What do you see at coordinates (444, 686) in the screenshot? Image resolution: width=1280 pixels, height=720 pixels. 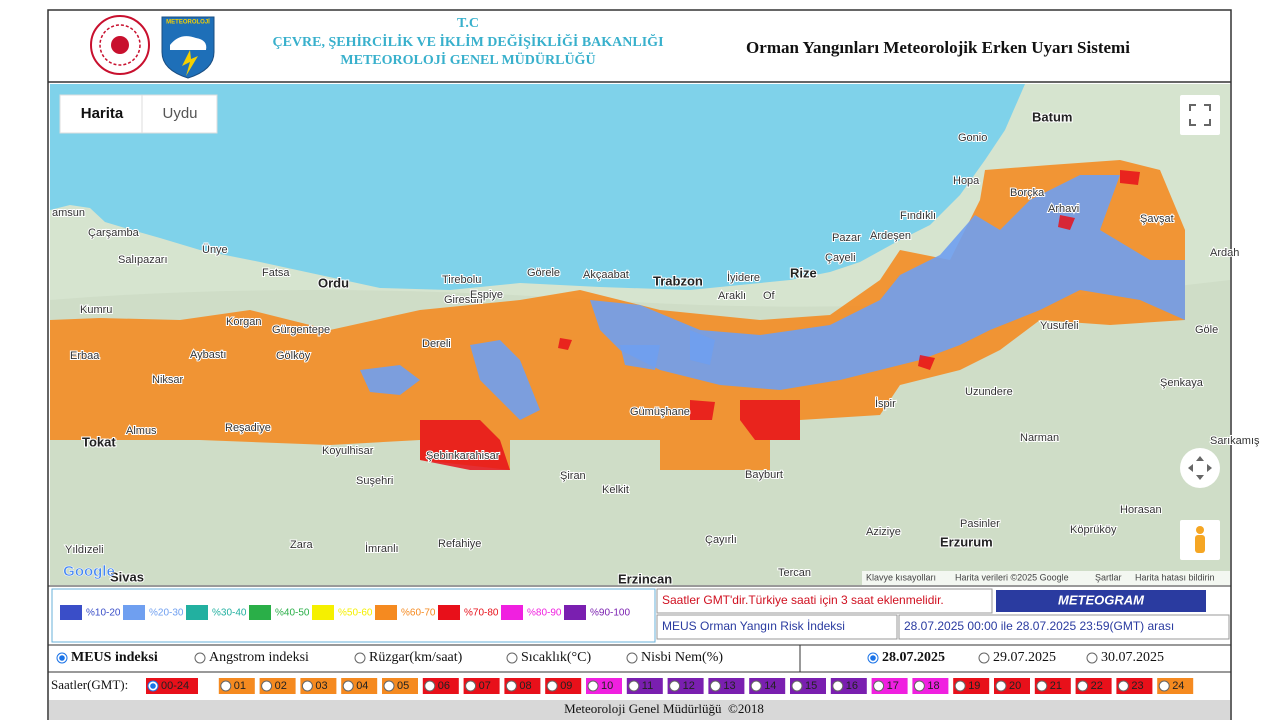 I see `hour-label: 06` at bounding box center [444, 686].